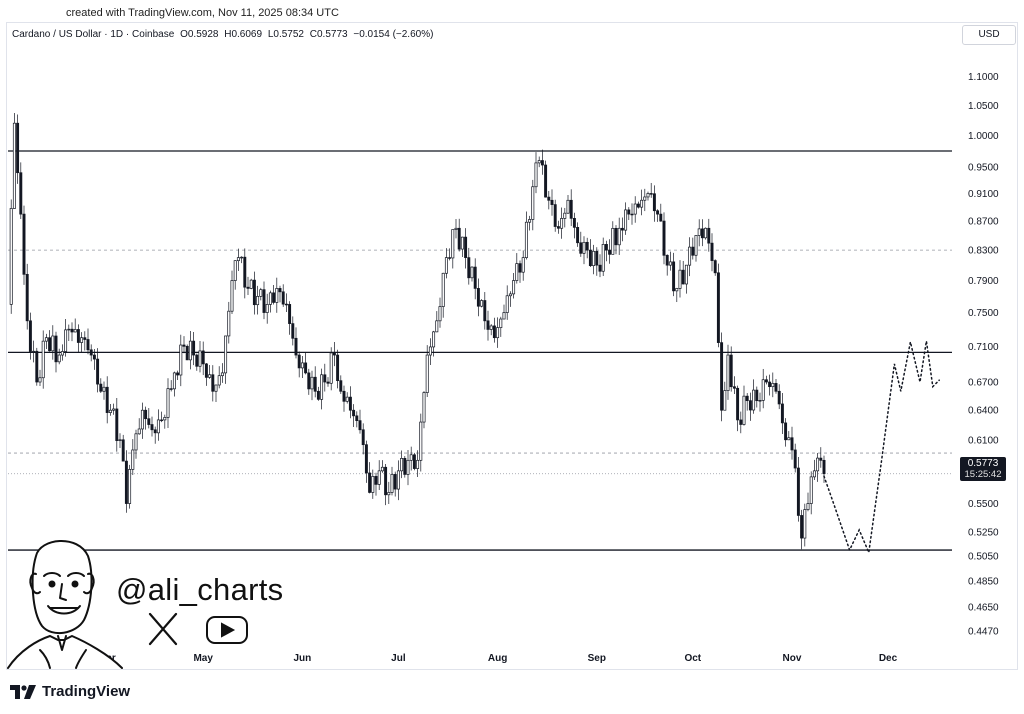 This screenshot has height=714, width=1024. Describe the element at coordinates (93, 34) in the screenshot. I see `symbol-name: Cardano / US Dollar · 1D · Coinbase` at that location.